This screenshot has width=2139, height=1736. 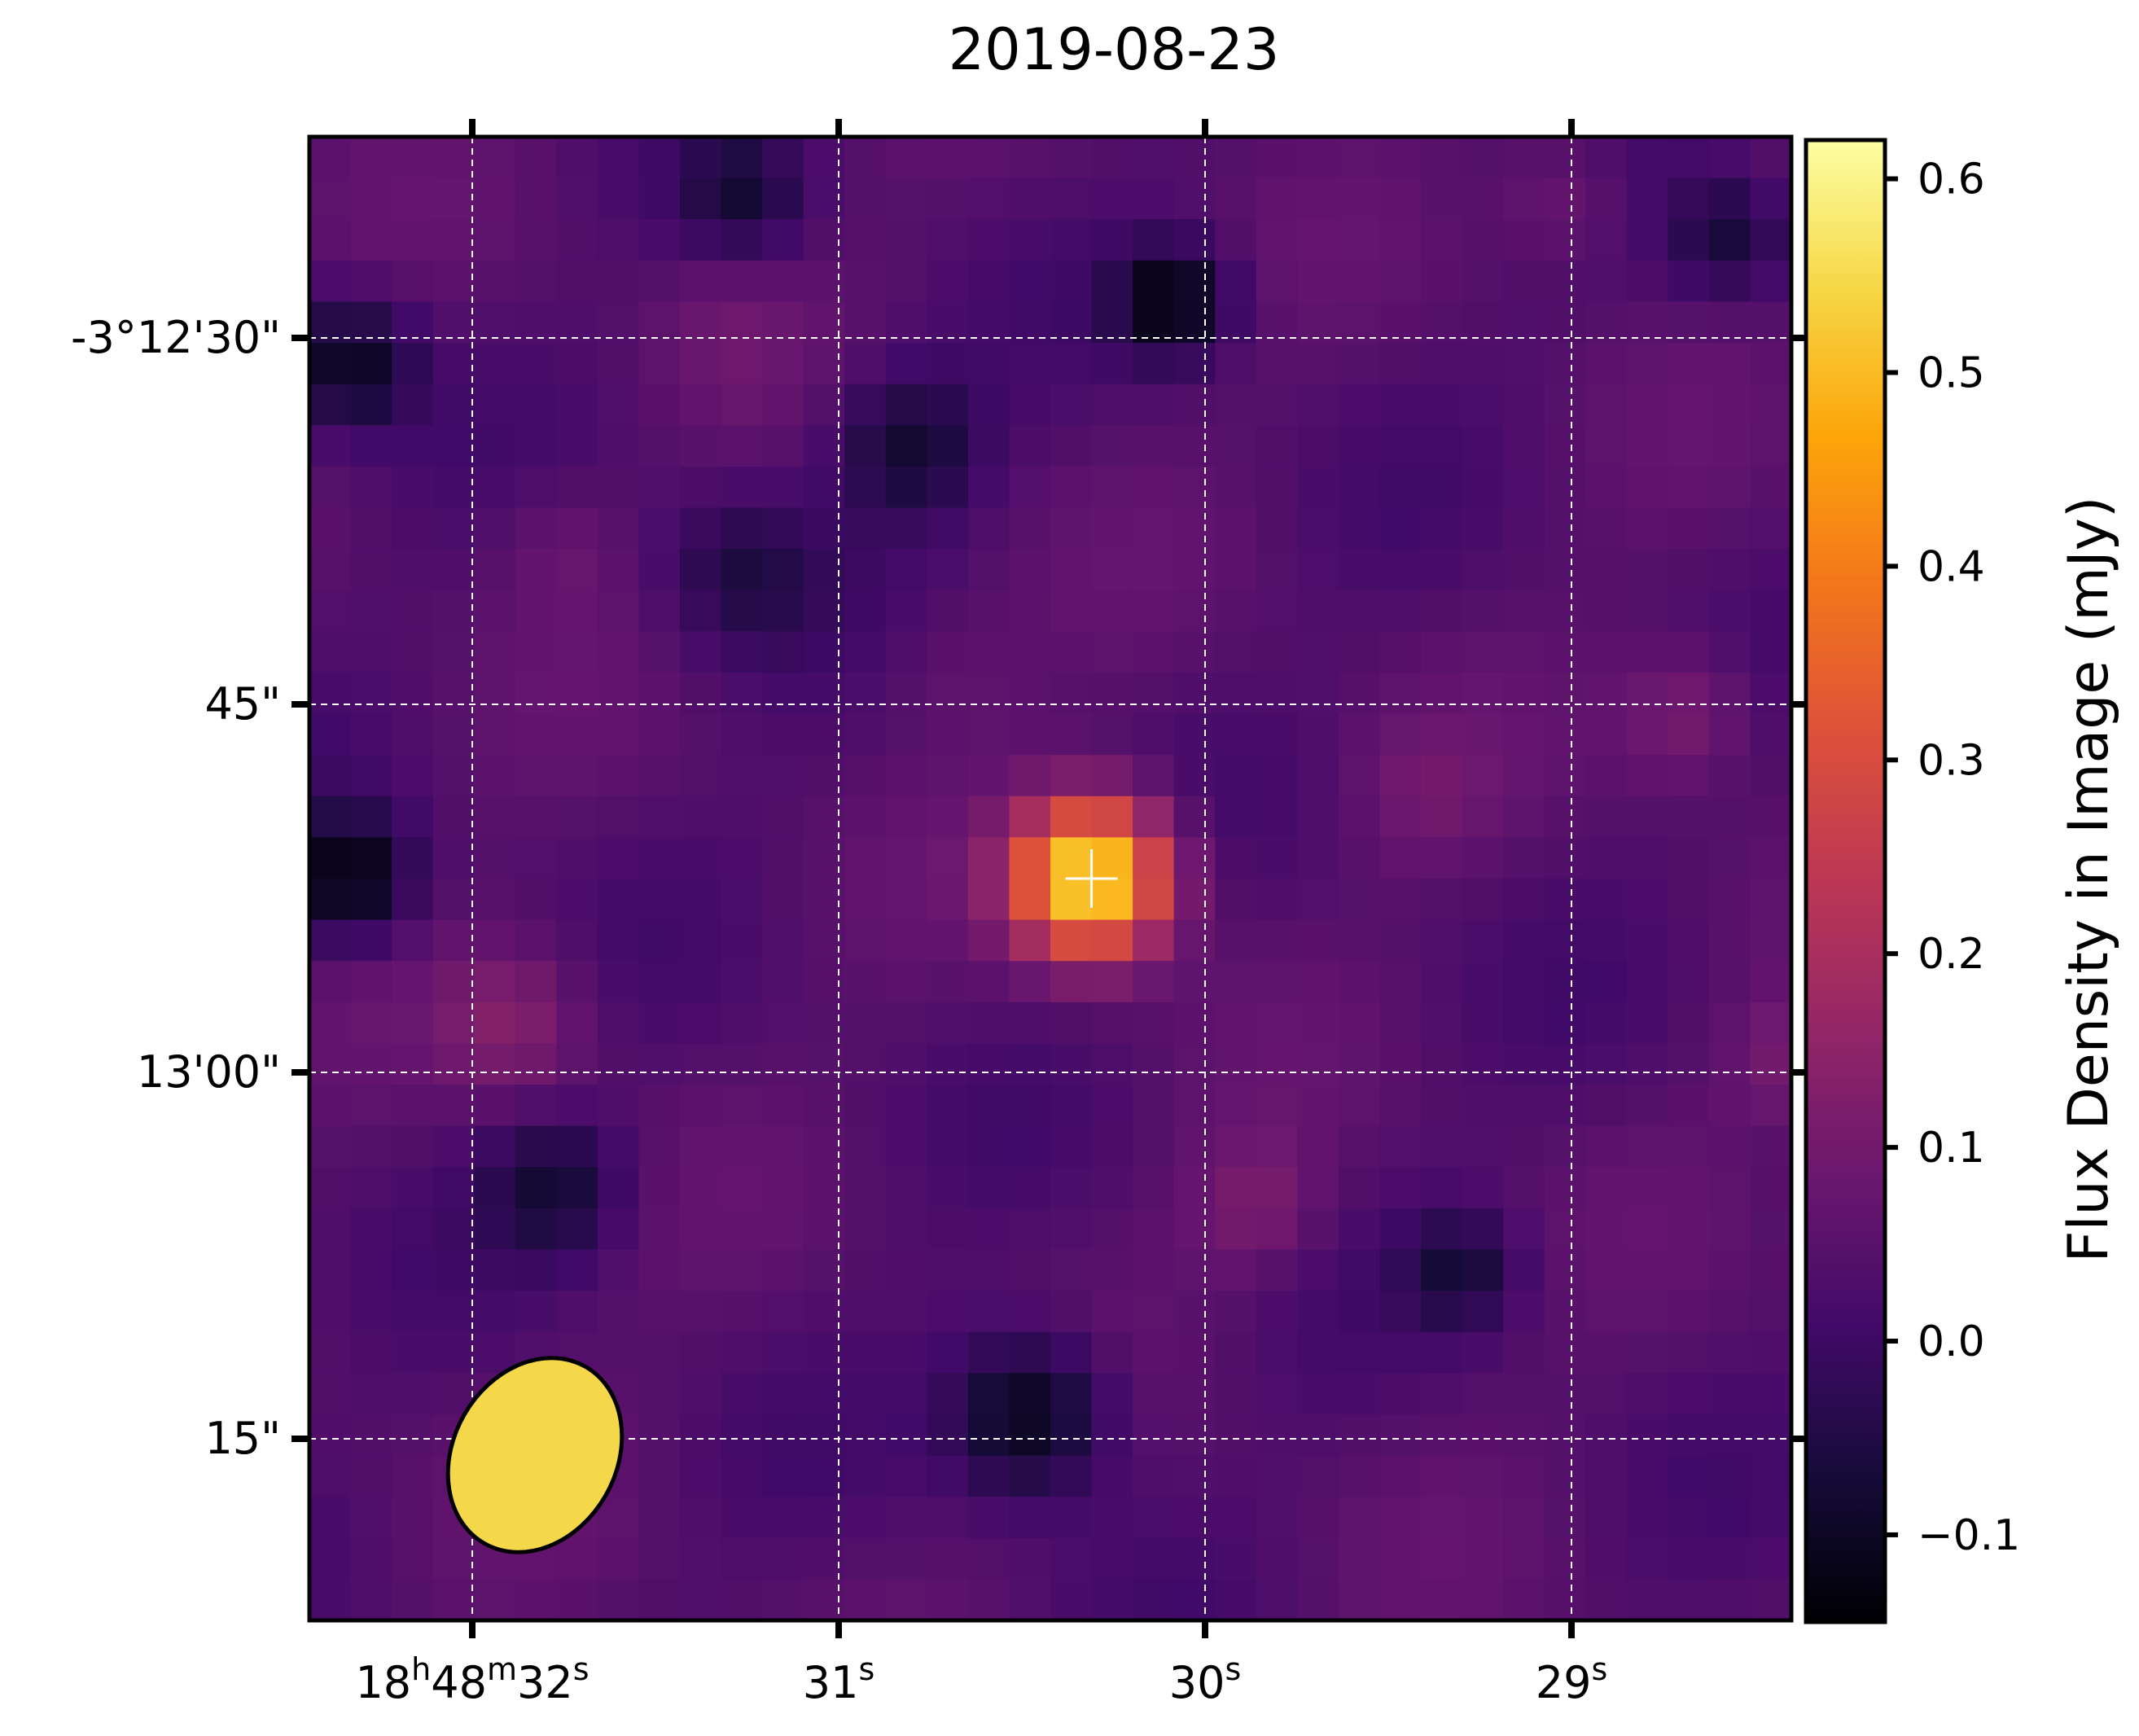 What do you see at coordinates (1091, 878) in the screenshot?
I see `source-marker` at bounding box center [1091, 878].